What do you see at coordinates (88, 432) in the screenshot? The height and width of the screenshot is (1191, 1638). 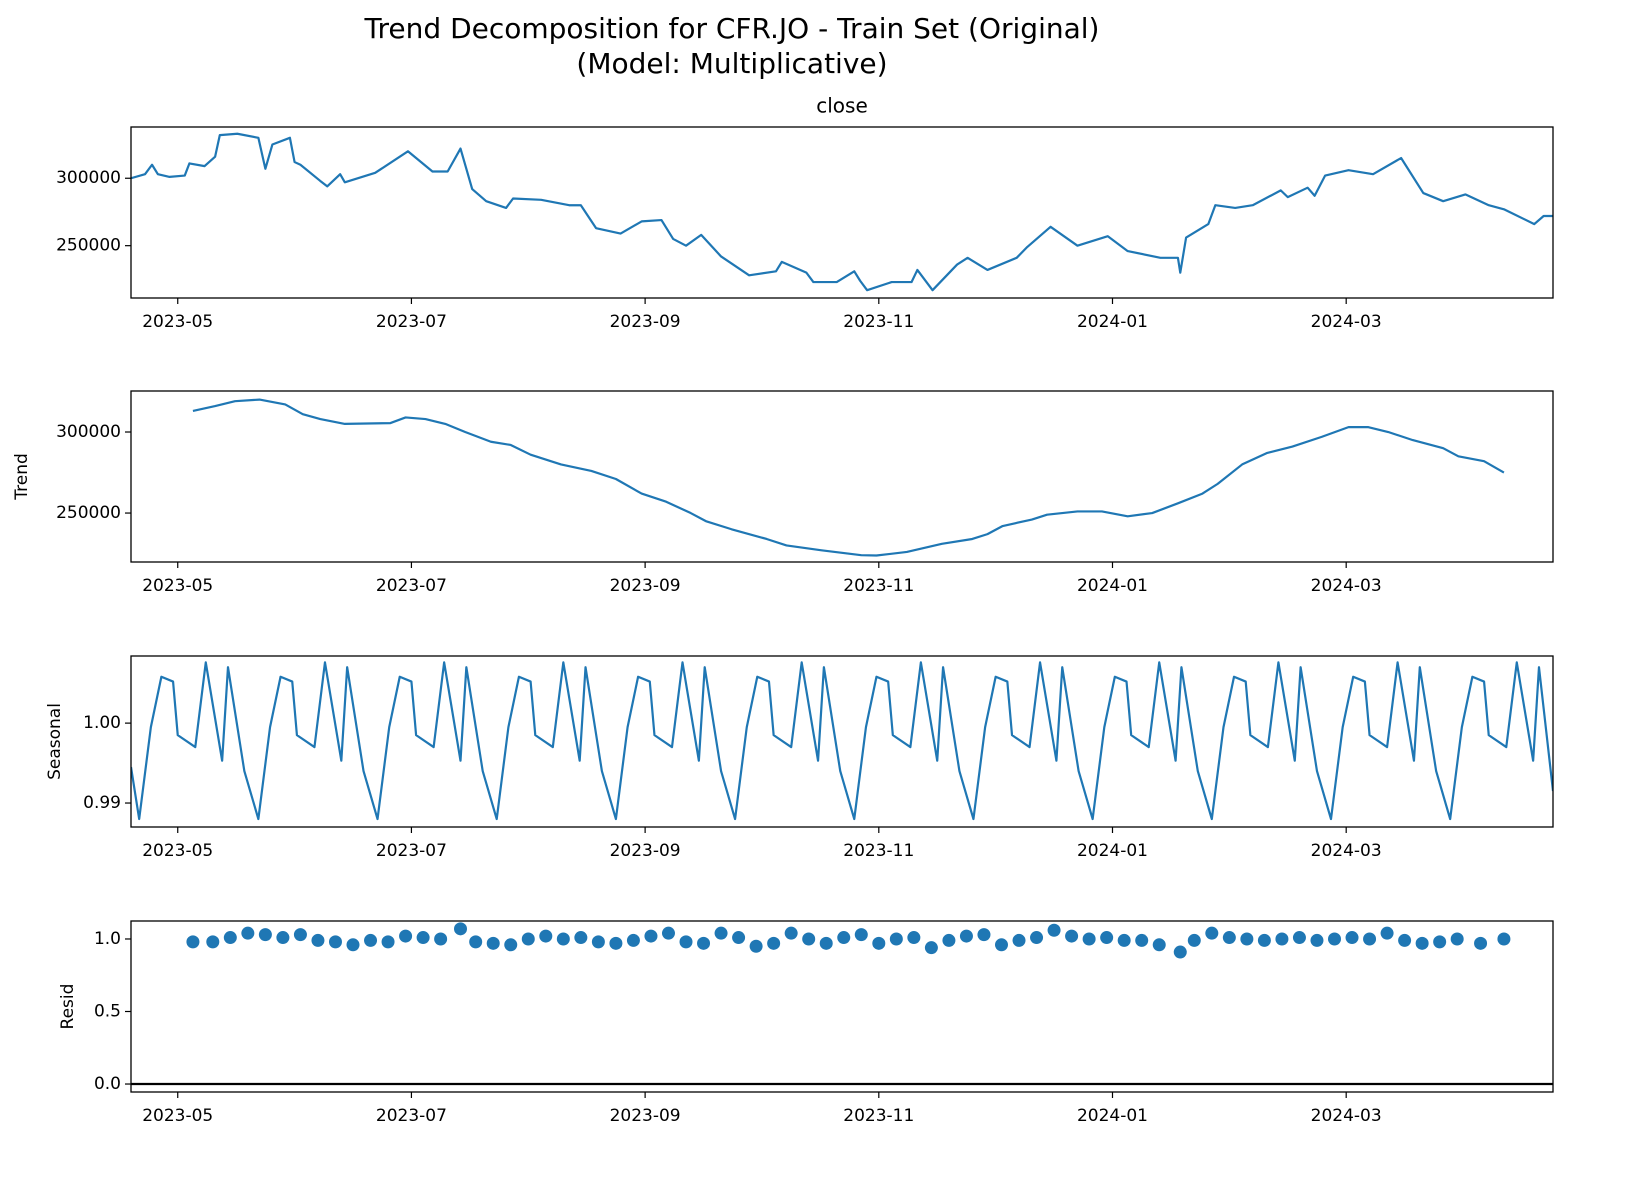 I see `y-tick-label: 300000` at bounding box center [88, 432].